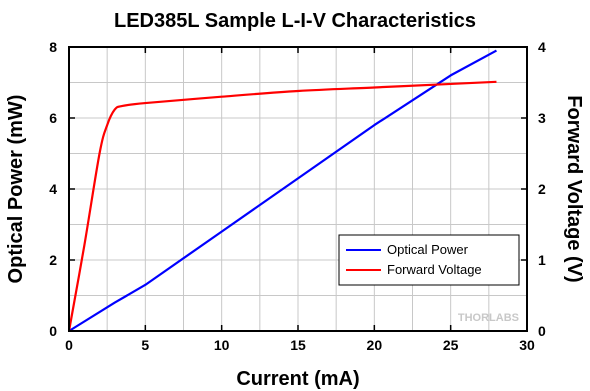 This screenshot has height=391, width=590. What do you see at coordinates (295, 21) in the screenshot?
I see `chart-title: LED385L Sample L-I-V Characteristics` at bounding box center [295, 21].